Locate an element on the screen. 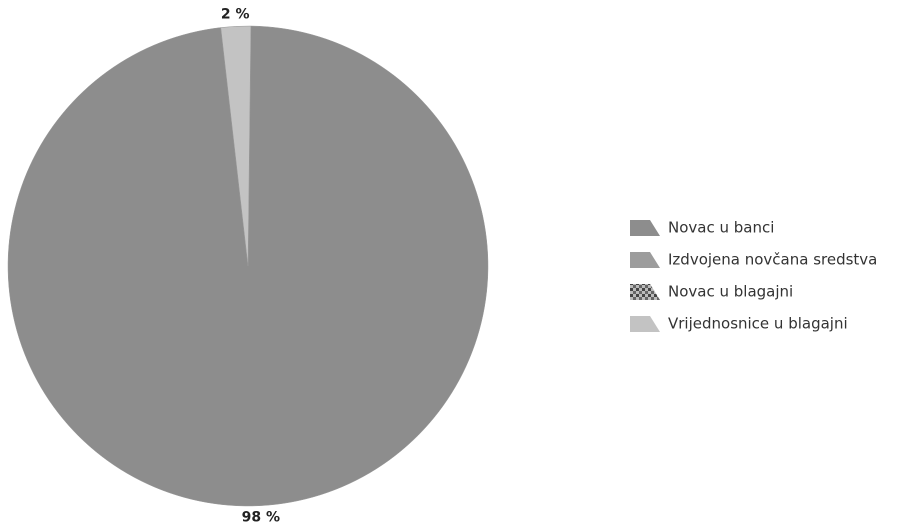 This screenshot has height=524, width=923. slice-label: 98 % is located at coordinates (261, 517).